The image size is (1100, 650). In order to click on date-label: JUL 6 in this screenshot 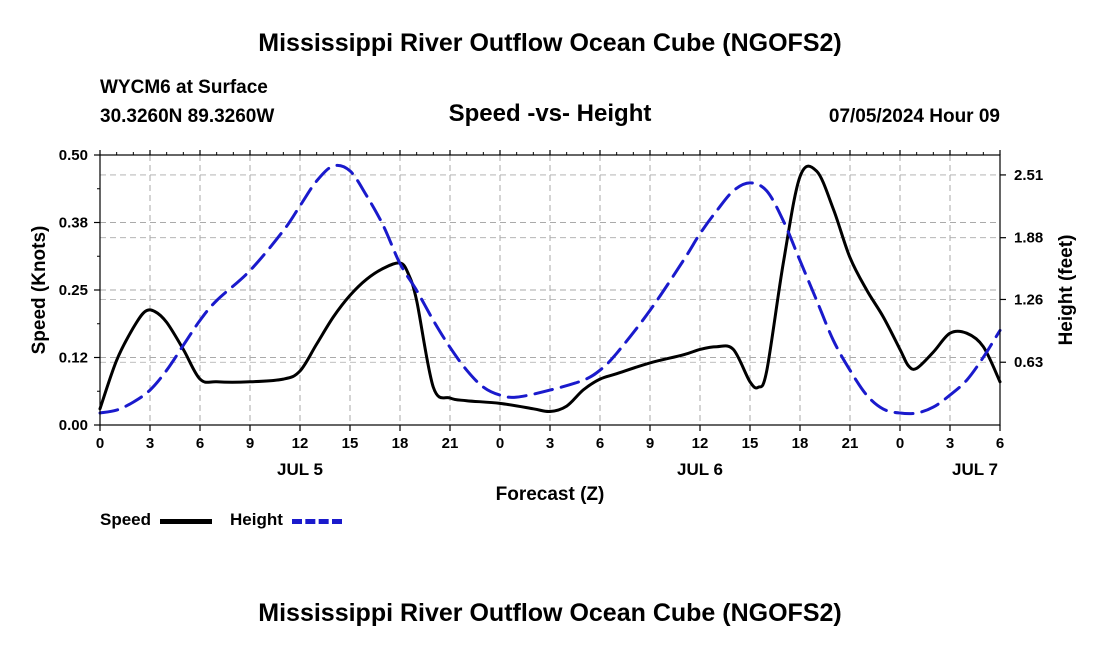, I will do `click(700, 469)`.